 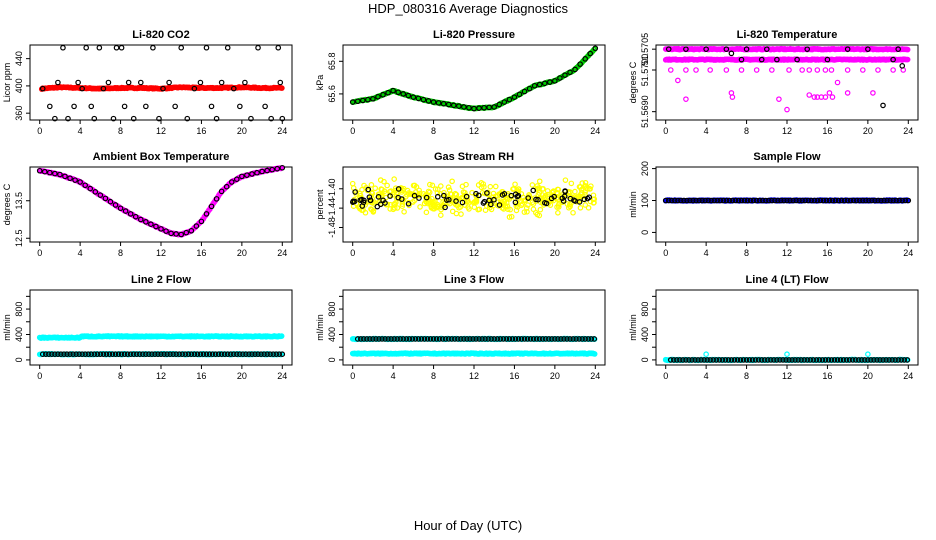 What do you see at coordinates (645, 70) in the screenshot?
I see `y-tick-label: 51.5700` at bounding box center [645, 70].